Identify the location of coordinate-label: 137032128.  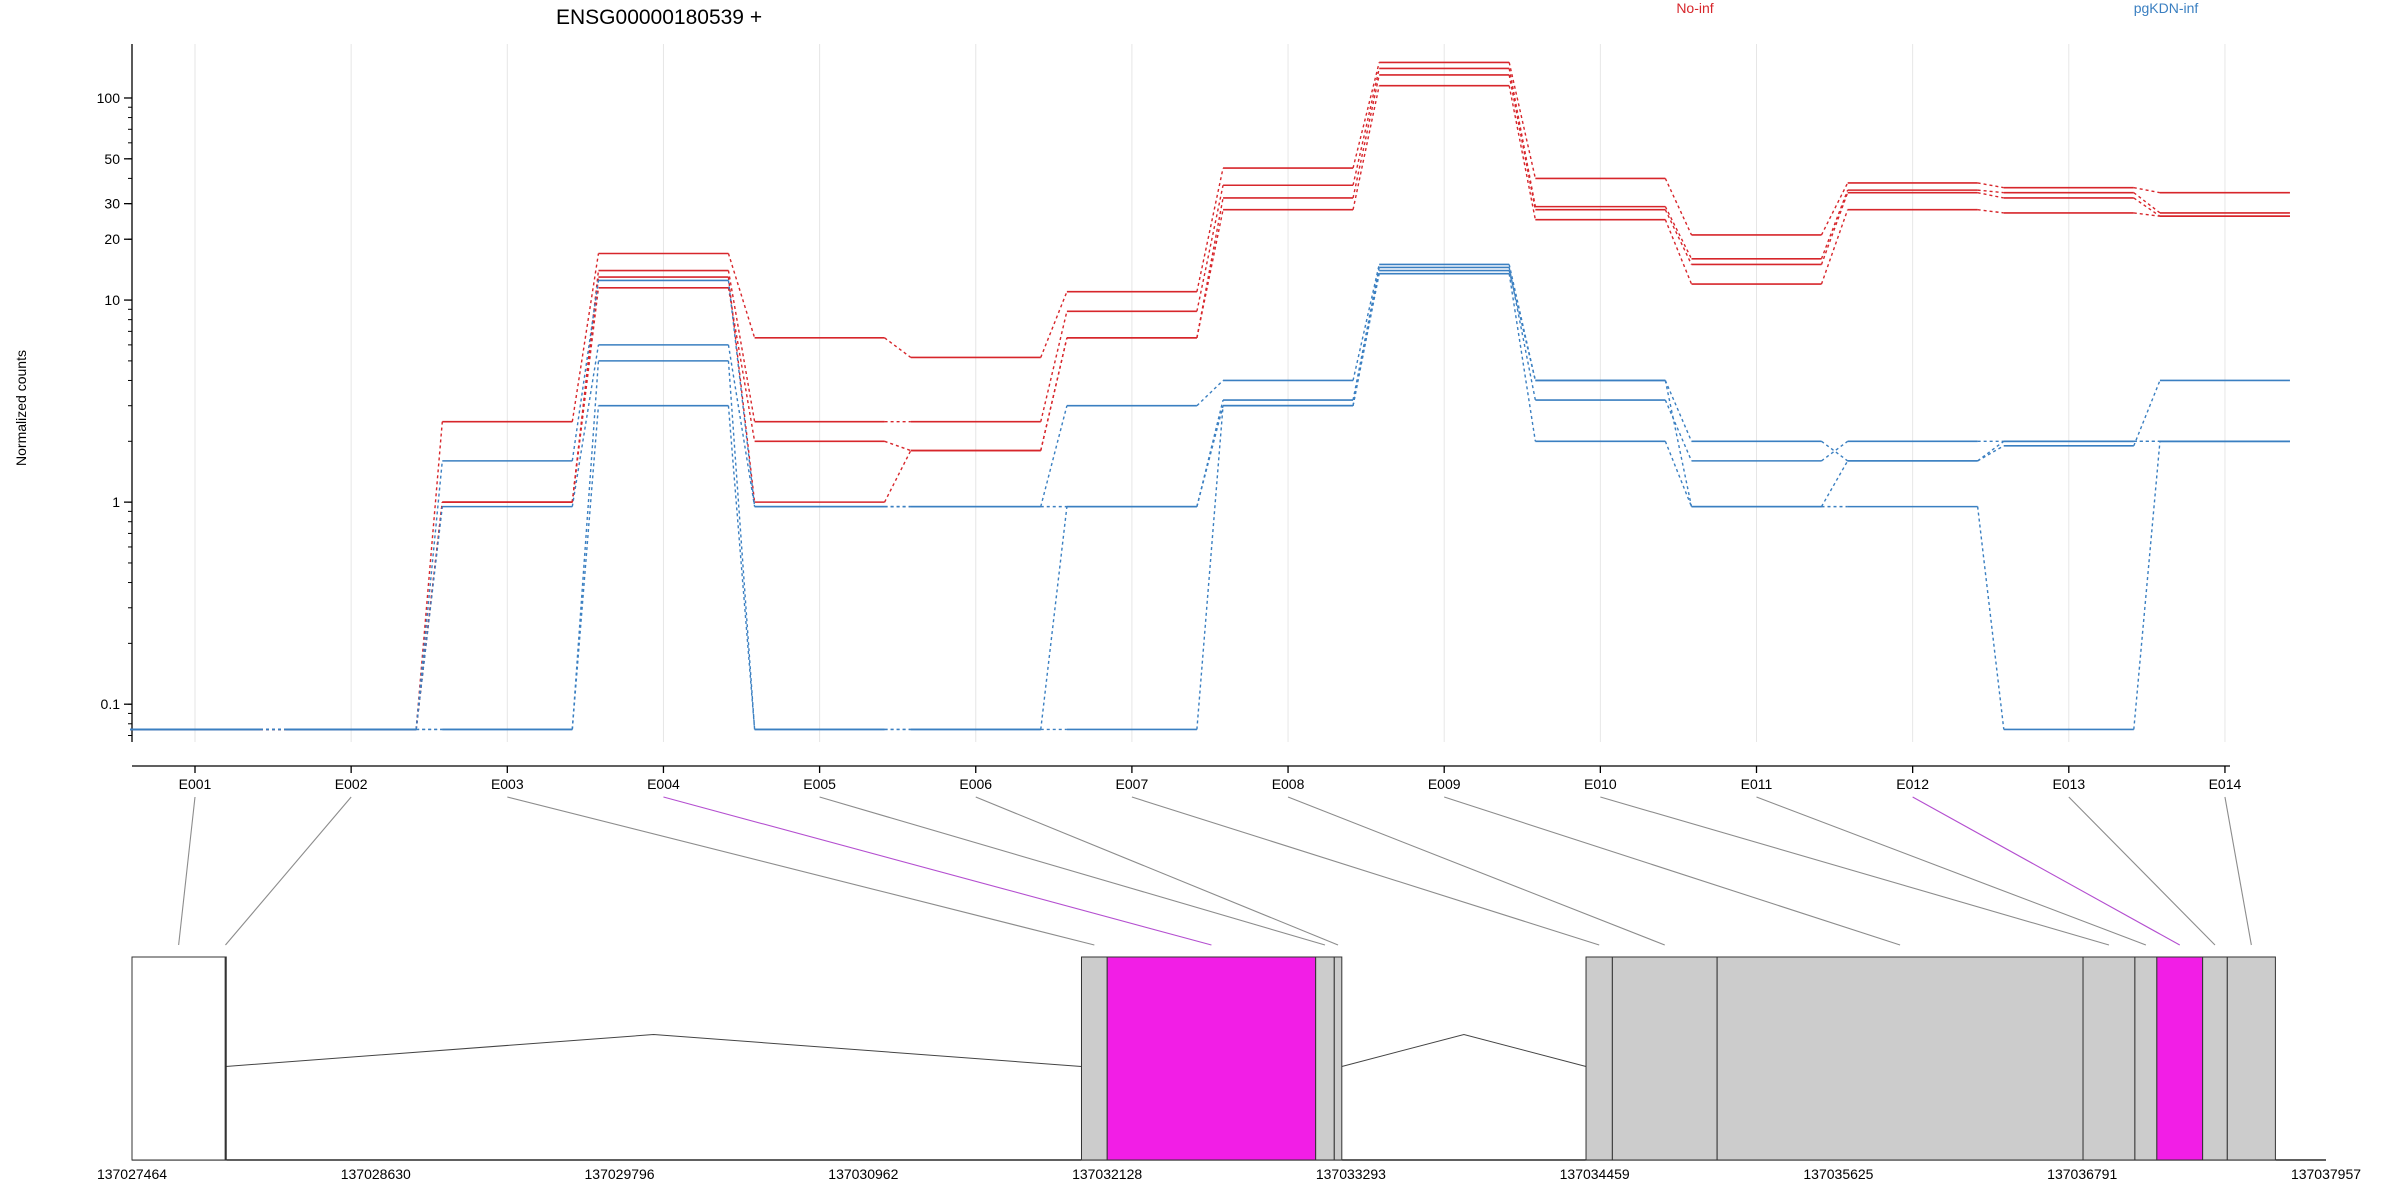
(1107, 1174).